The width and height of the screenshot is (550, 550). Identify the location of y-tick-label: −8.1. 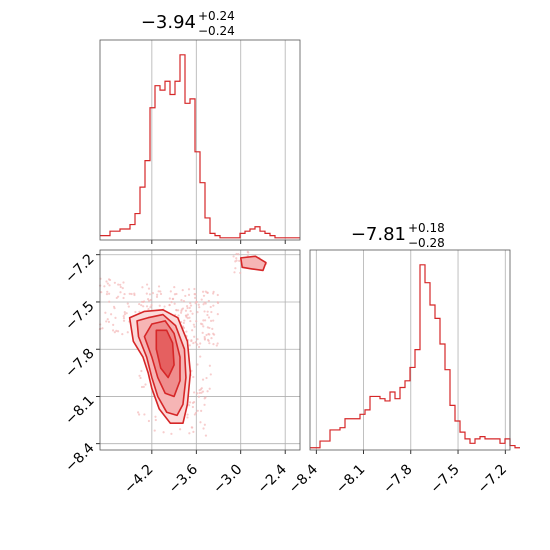
(79, 410).